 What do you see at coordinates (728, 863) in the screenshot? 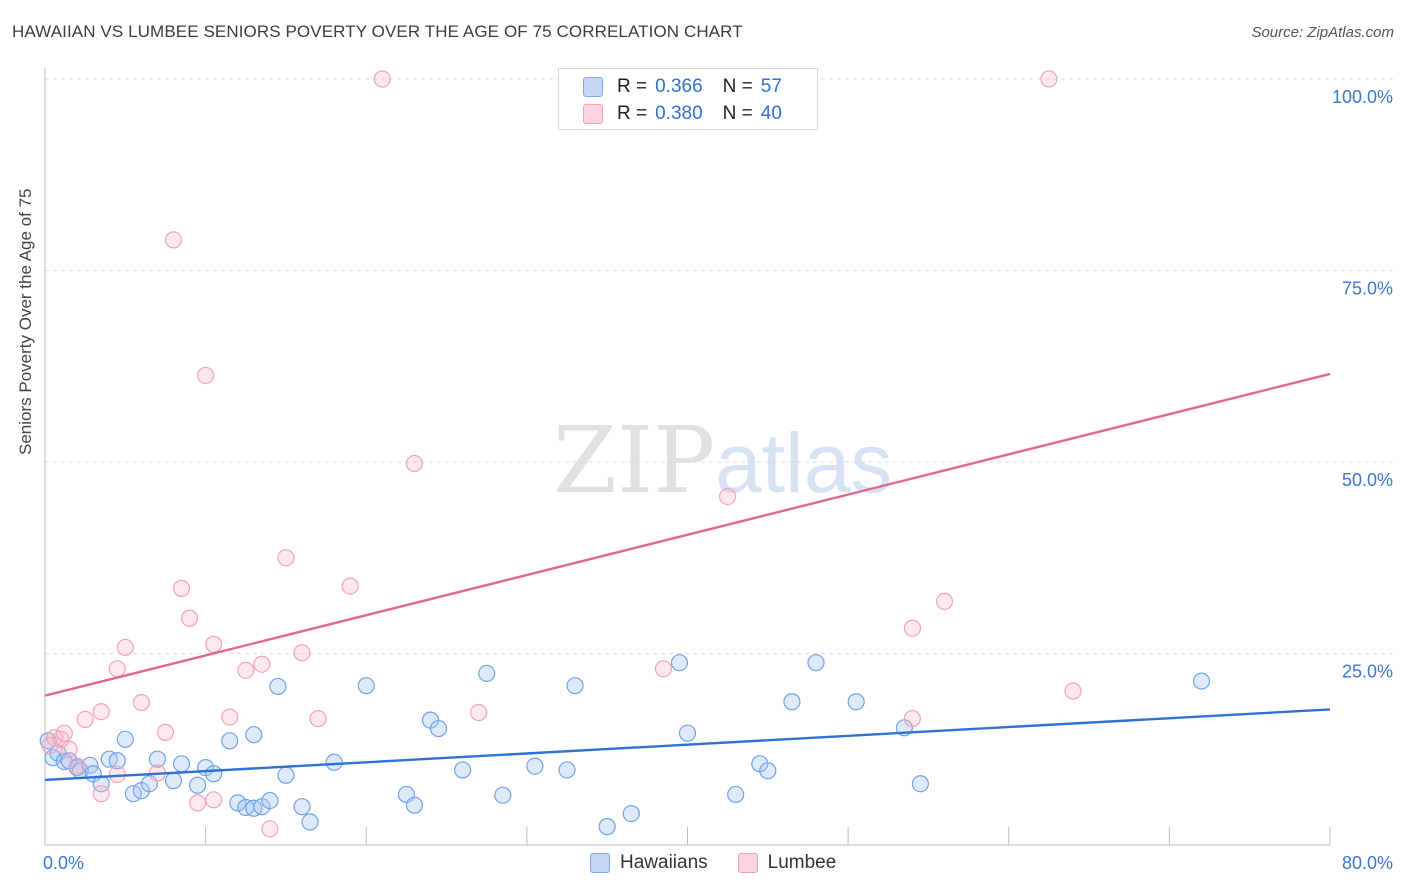
I see `series-legend: Hawaiians Lumbee` at bounding box center [728, 863].